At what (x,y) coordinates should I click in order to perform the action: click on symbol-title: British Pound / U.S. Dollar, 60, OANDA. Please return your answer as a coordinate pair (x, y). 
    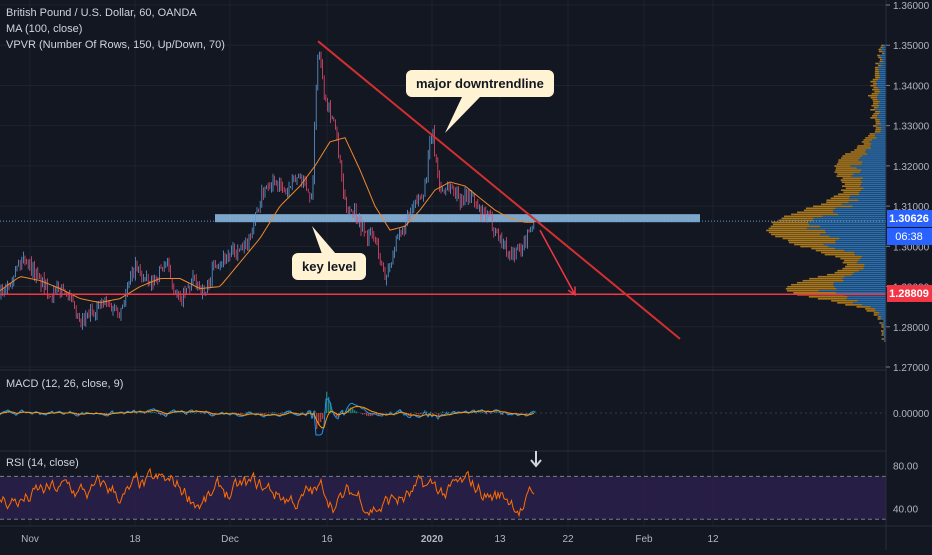
    Looking at the image, I should click on (101, 13).